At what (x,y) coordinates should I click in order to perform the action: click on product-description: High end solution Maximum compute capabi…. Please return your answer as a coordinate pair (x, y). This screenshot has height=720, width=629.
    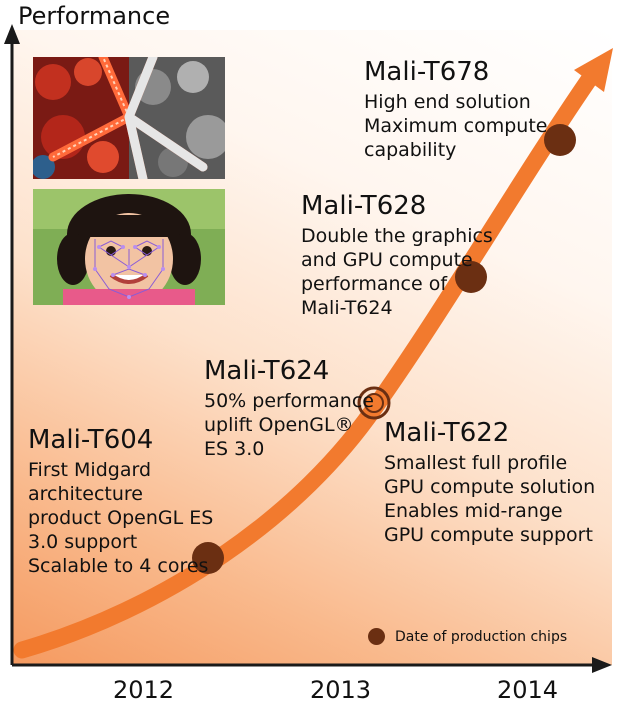
    Looking at the image, I should click on (456, 126).